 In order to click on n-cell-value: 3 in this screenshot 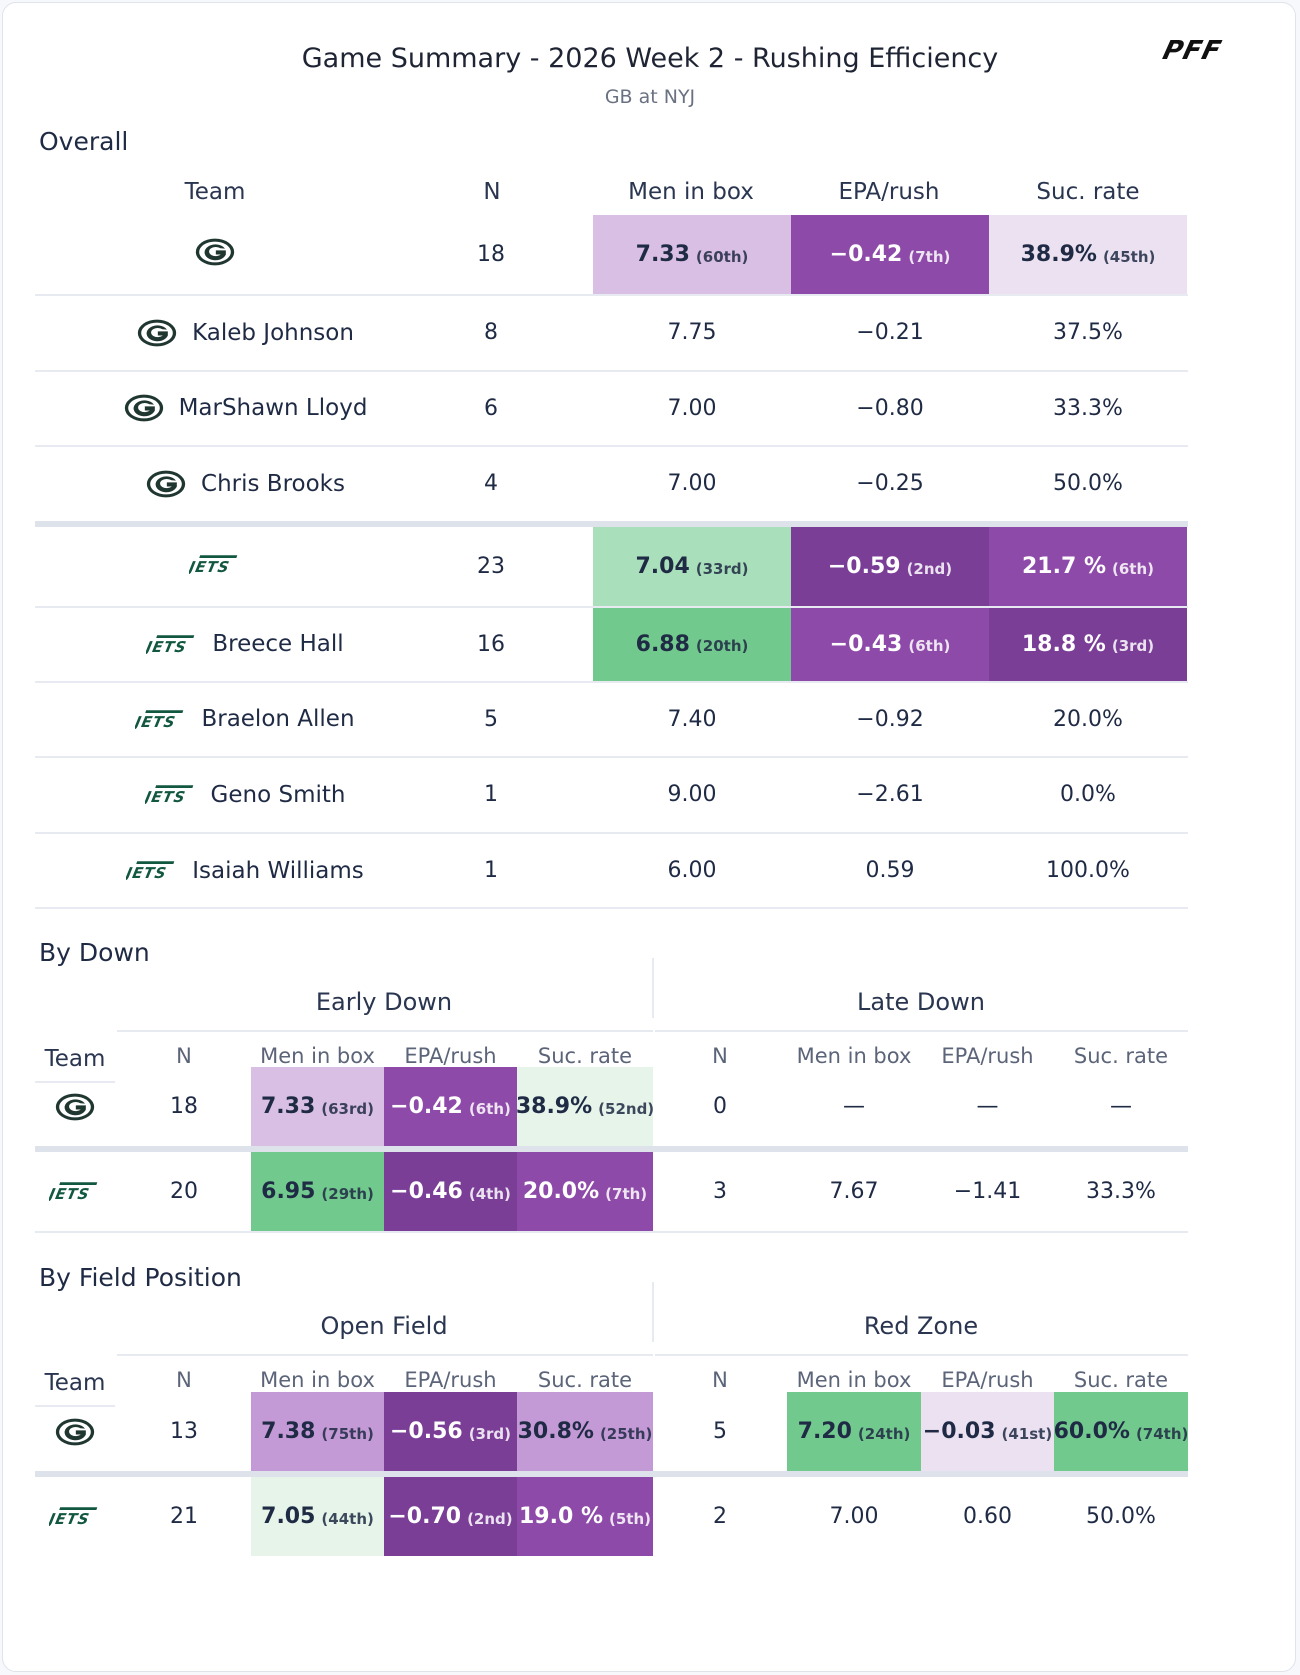, I will do `click(720, 1191)`.